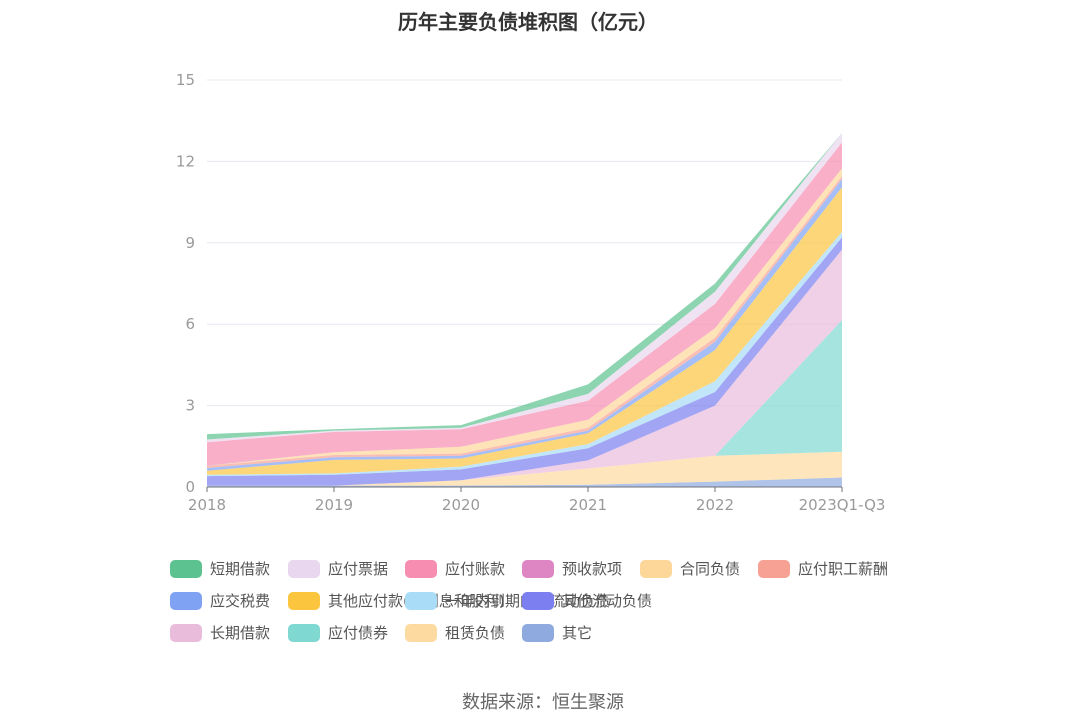  I want to click on source-note: 数据来源：恒生聚源, so click(543, 702).